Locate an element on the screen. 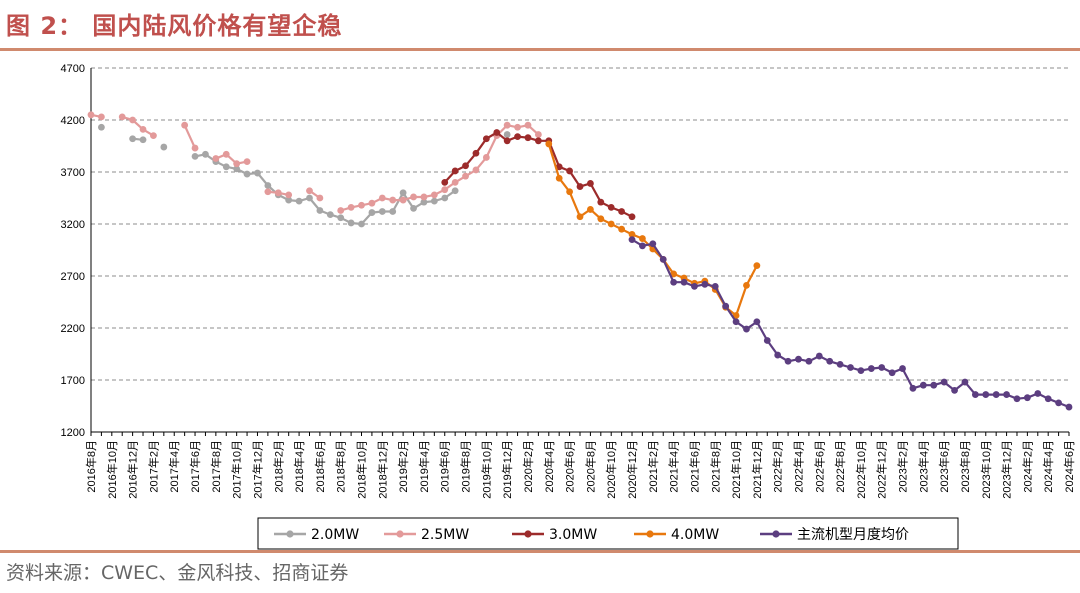  series-2.0MW is located at coordinates (304, 175).